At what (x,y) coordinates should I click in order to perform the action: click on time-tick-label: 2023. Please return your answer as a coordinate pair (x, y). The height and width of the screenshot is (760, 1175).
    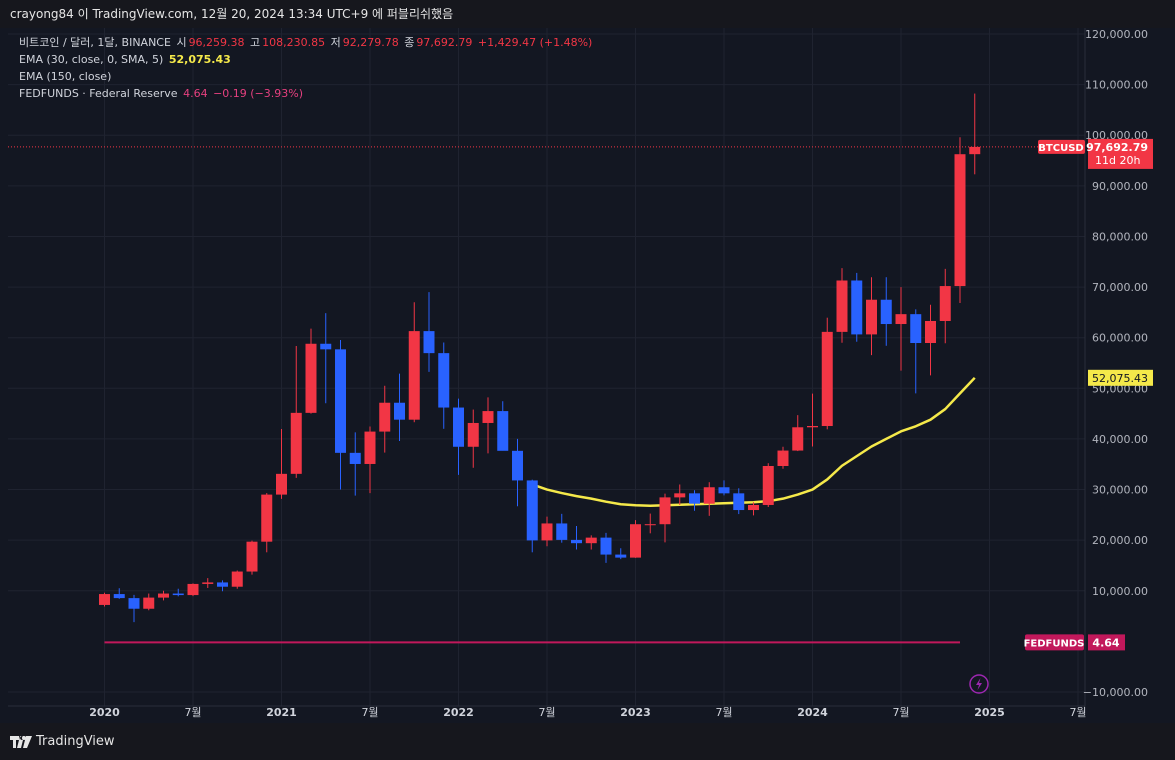
    Looking at the image, I should click on (635, 712).